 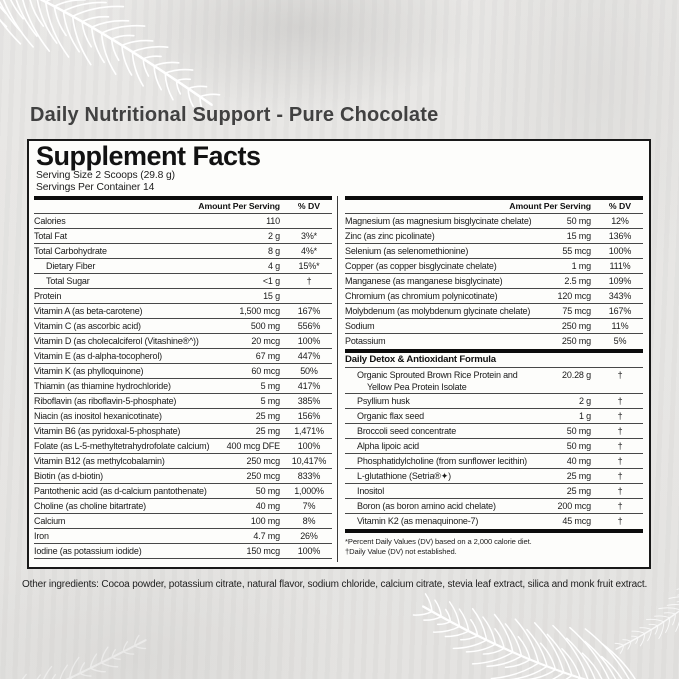 I want to click on table-row: L-glutathione (Setria®✦) 25 mg †, so click(x=494, y=476).